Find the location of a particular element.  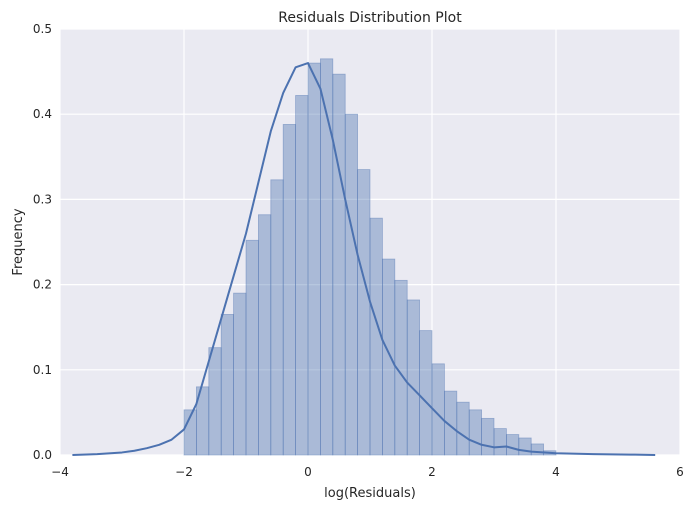

y-tick-label: 0.0 is located at coordinates (42, 455).